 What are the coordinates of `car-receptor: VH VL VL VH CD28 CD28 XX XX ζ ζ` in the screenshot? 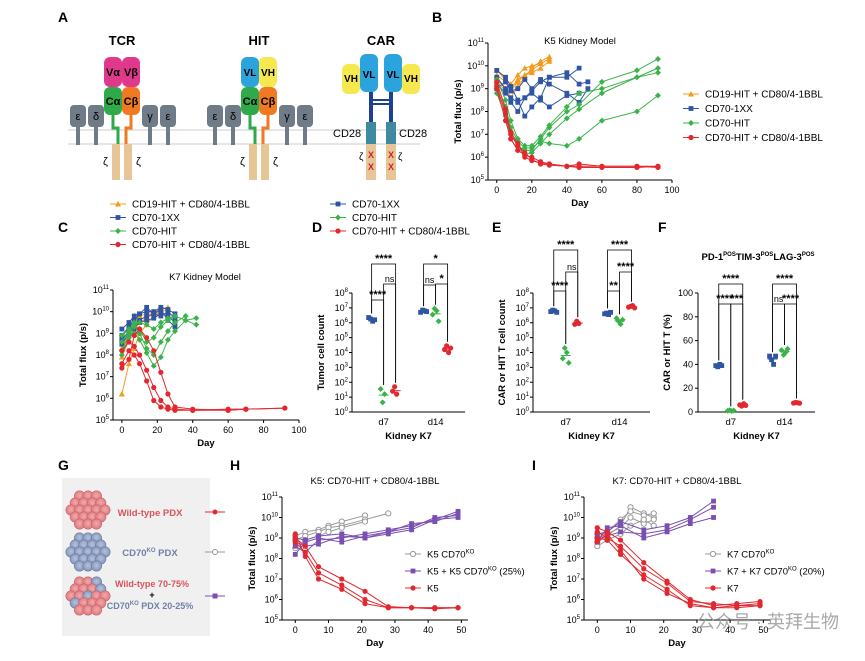 It's located at (380, 117).